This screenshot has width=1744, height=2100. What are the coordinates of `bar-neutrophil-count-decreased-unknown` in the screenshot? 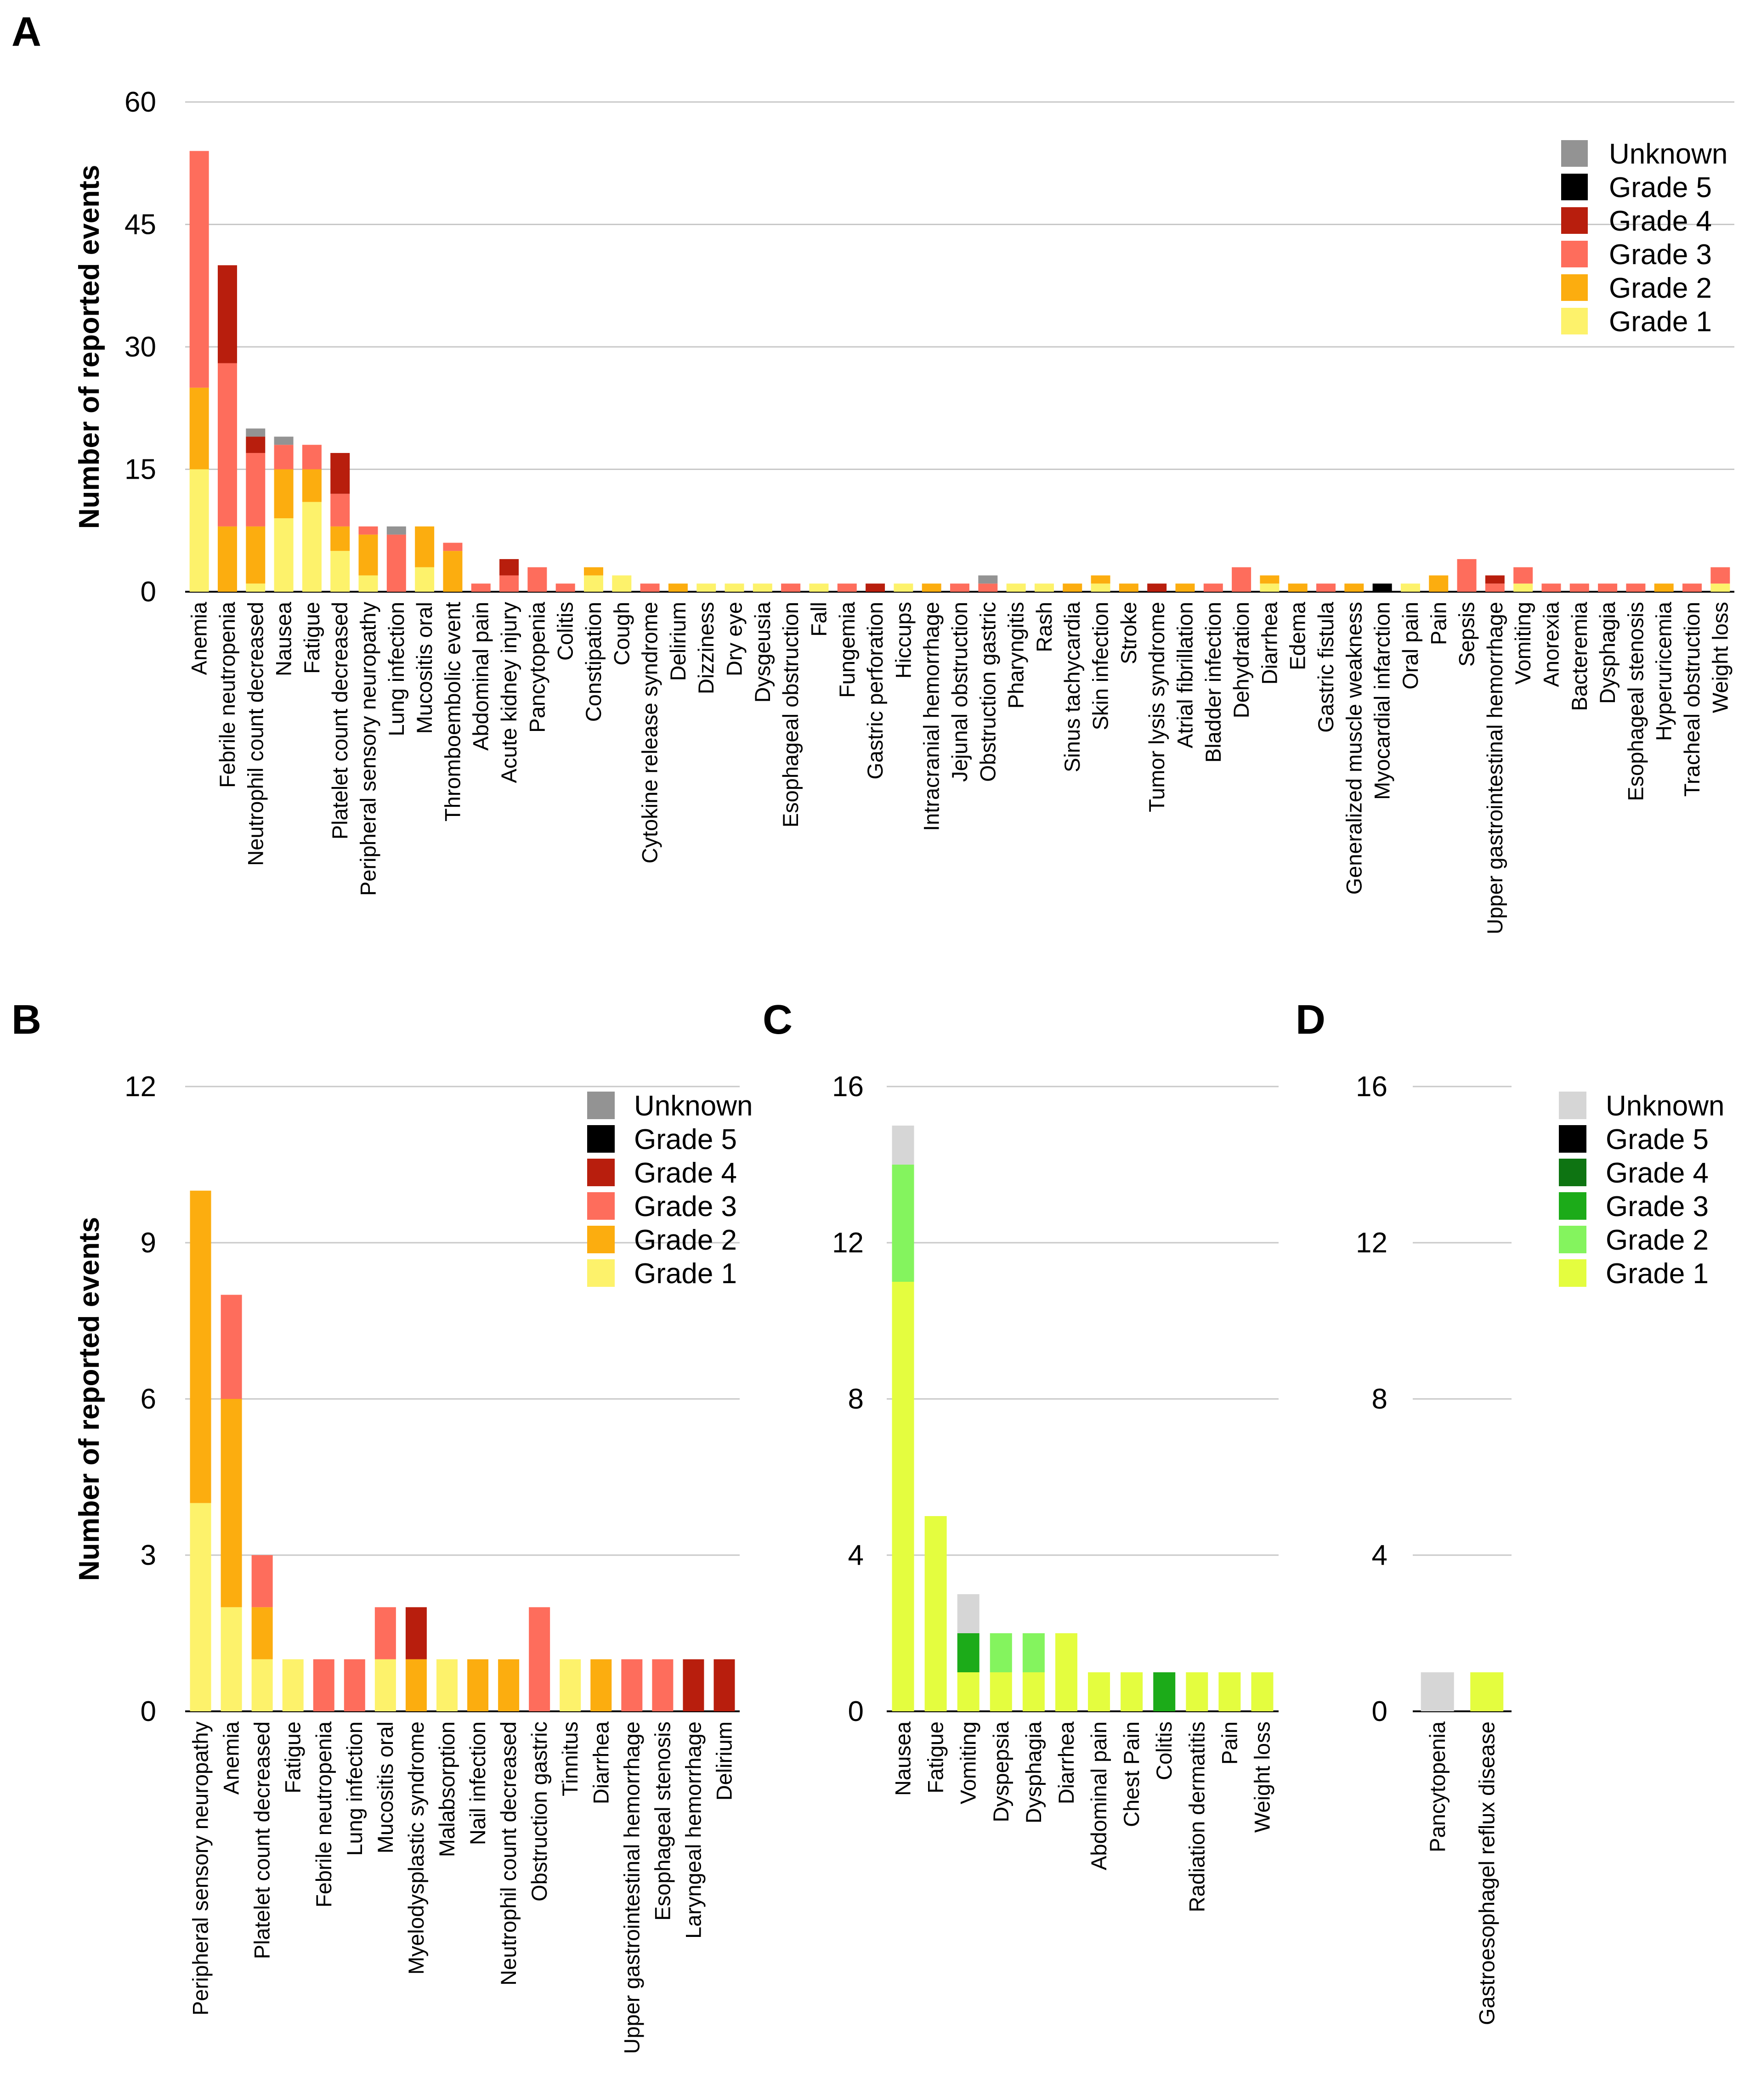 It's located at (256, 433).